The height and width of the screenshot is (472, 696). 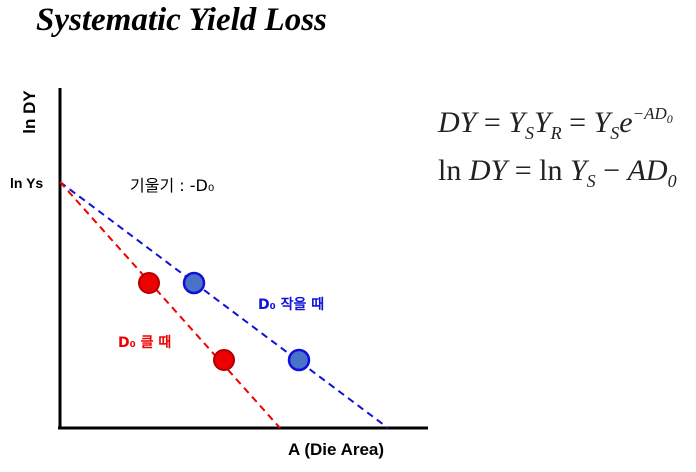 What do you see at coordinates (291, 305) in the screenshot?
I see `small-d0-label: D₀ 작을 때` at bounding box center [291, 305].